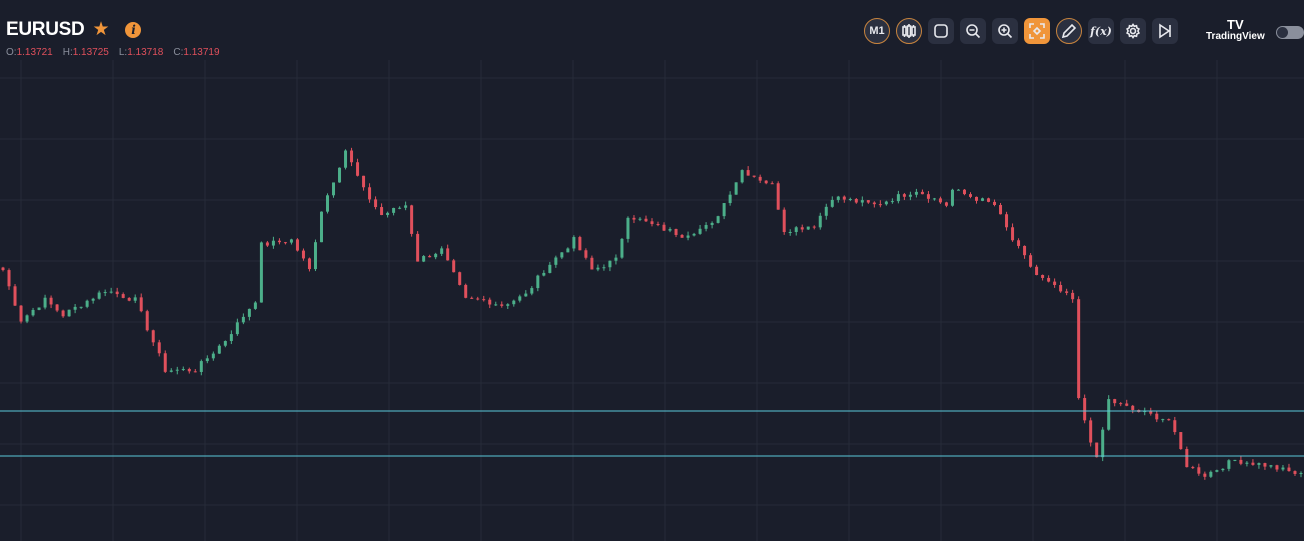 This screenshot has height=541, width=1304. Describe the element at coordinates (178, 52) in the screenshot. I see `close-label: C:` at that location.